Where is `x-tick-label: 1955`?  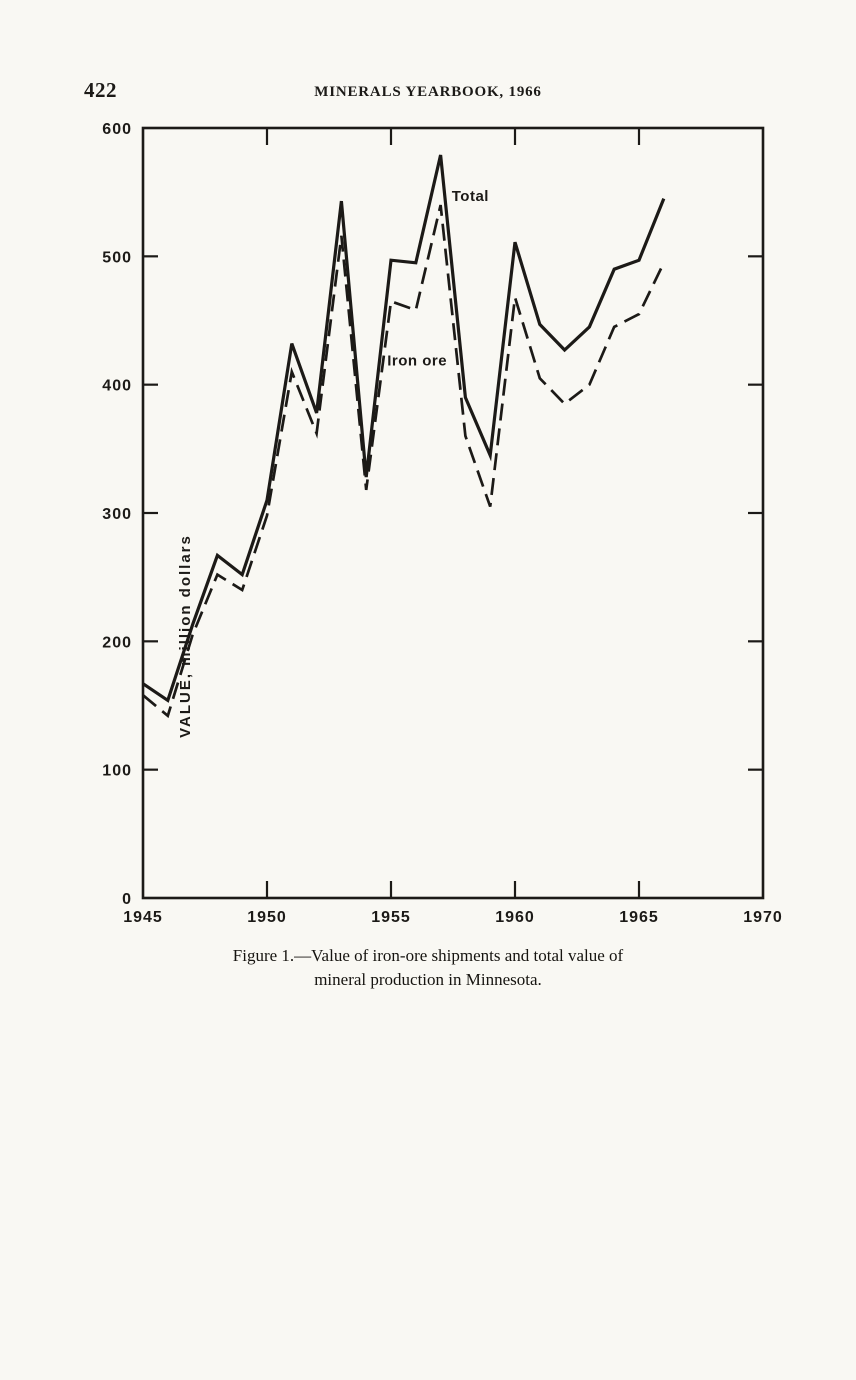
x-tick-label: 1955 is located at coordinates (391, 917).